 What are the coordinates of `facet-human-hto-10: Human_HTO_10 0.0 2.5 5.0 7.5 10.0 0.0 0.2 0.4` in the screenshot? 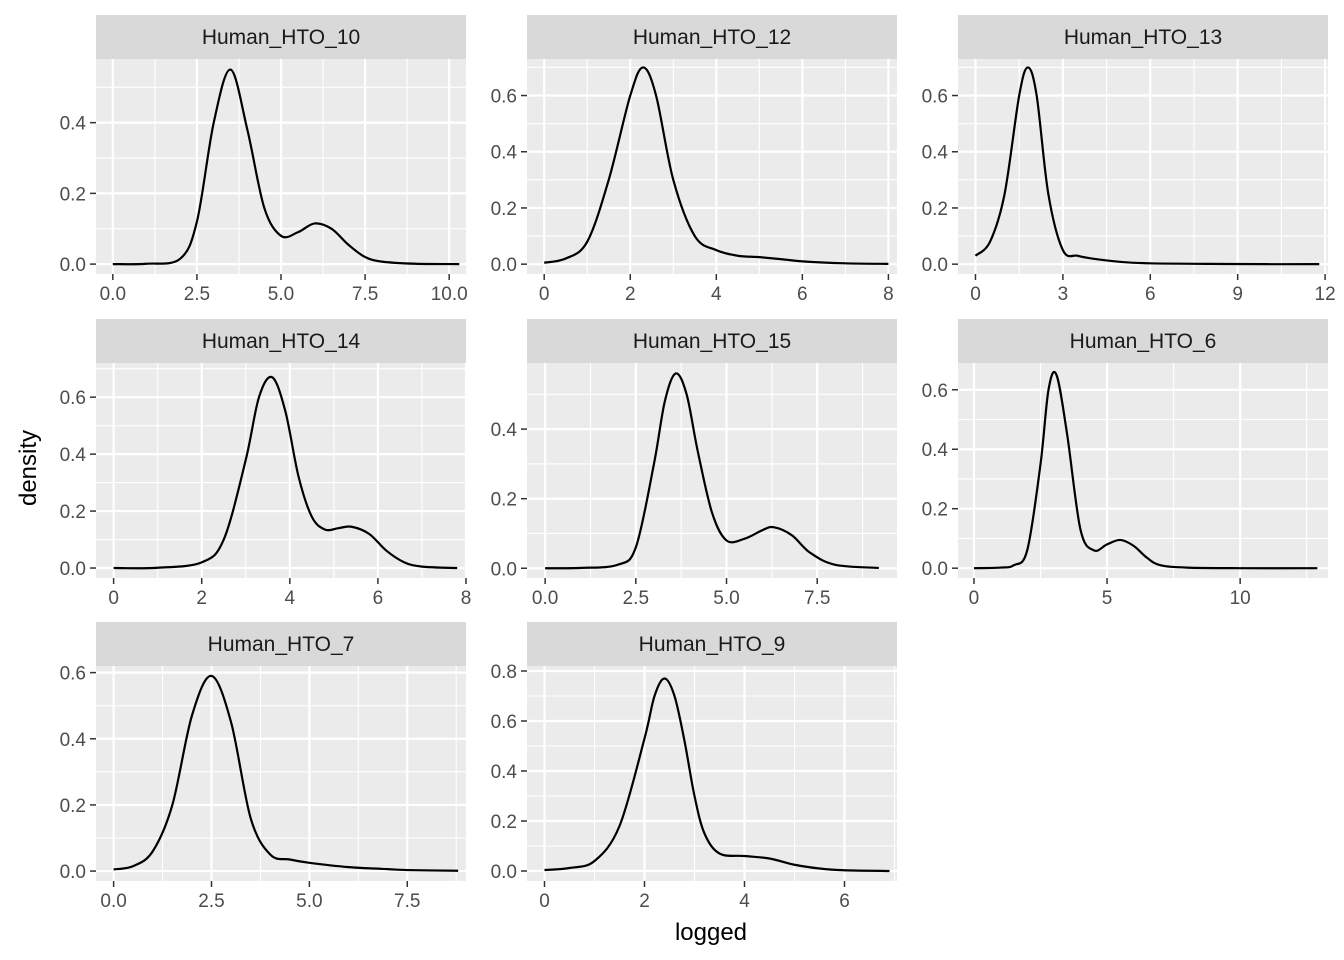 It's located at (264, 160).